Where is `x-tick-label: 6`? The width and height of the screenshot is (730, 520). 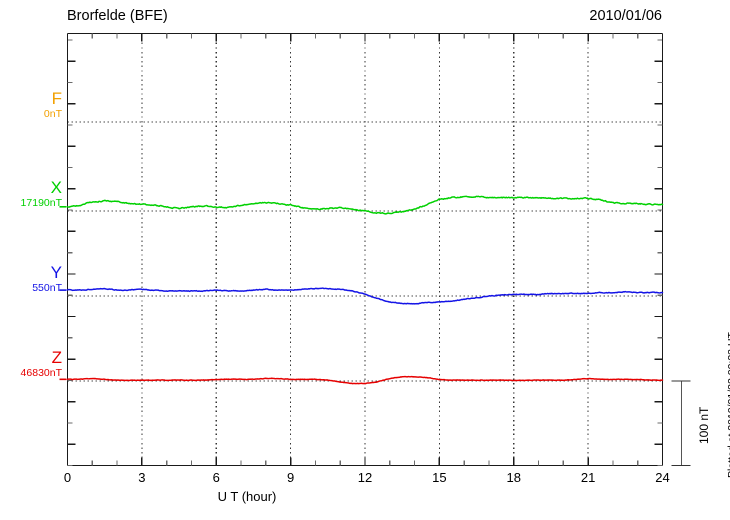 x-tick-label: 6 is located at coordinates (216, 477).